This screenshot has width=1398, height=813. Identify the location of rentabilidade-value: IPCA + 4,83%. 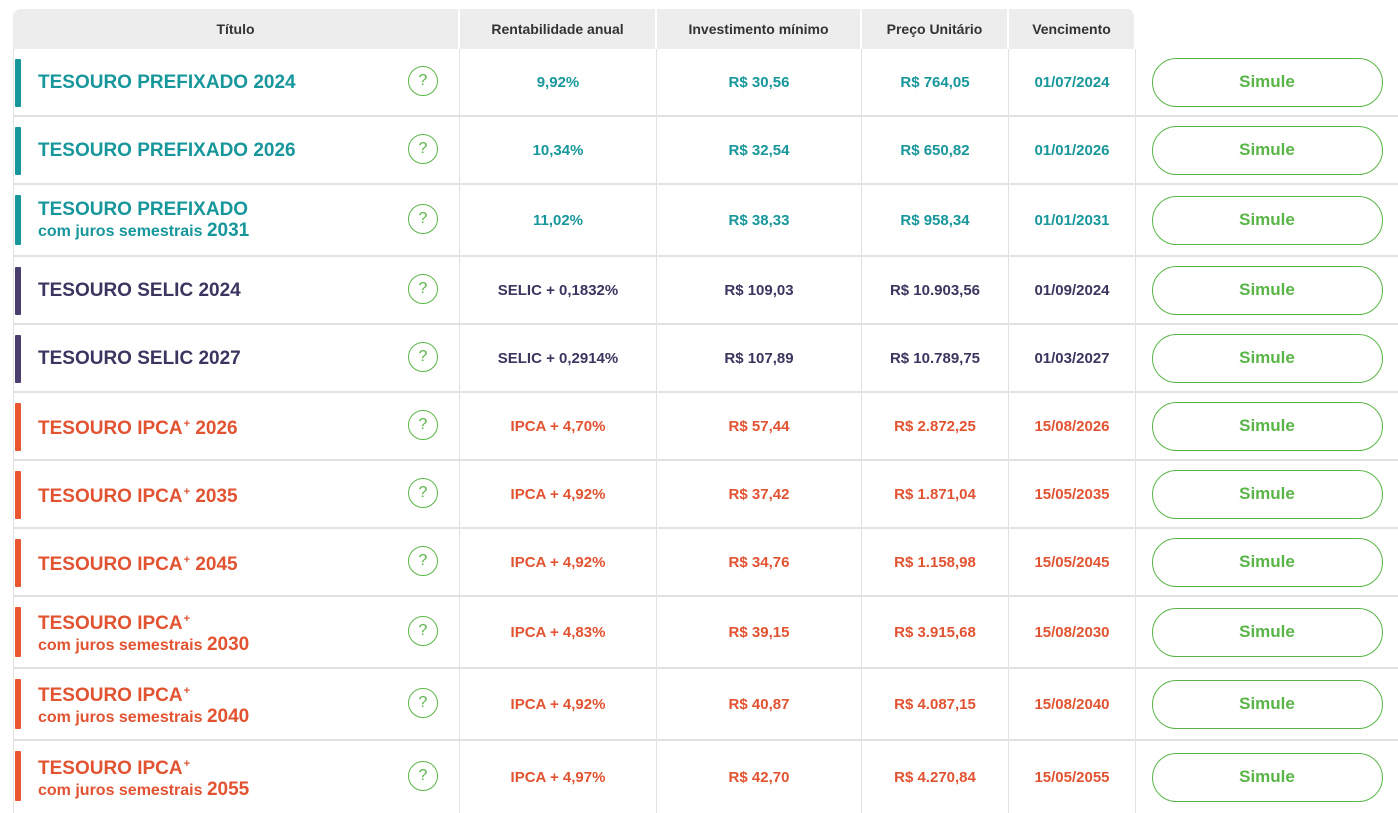
(558, 632).